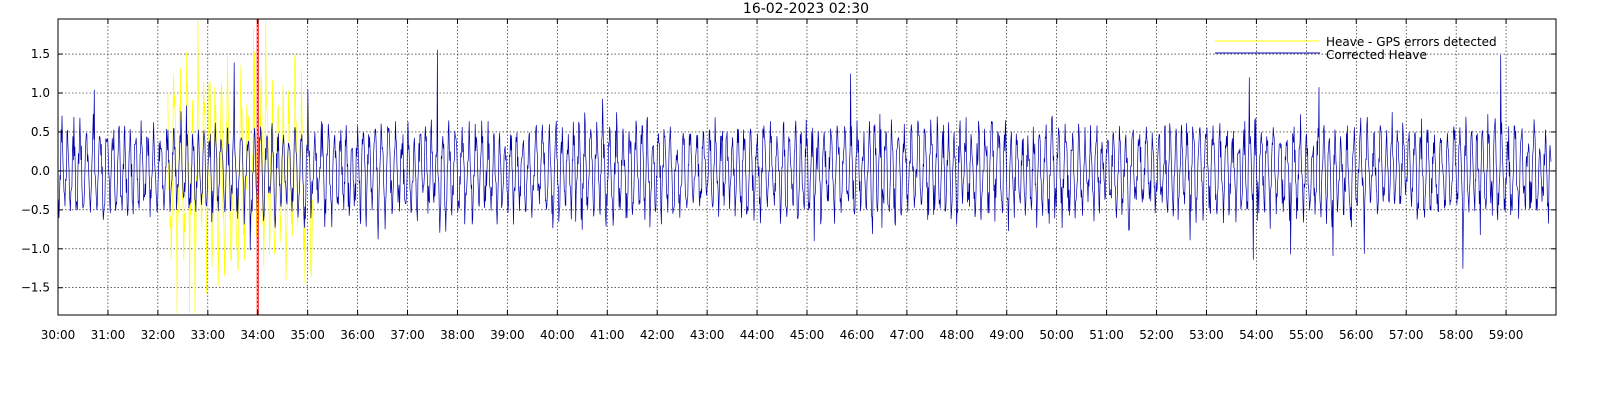 The width and height of the screenshot is (1600, 400). Describe the element at coordinates (35, 288) in the screenshot. I see `y-tick-label: −1.5` at that location.